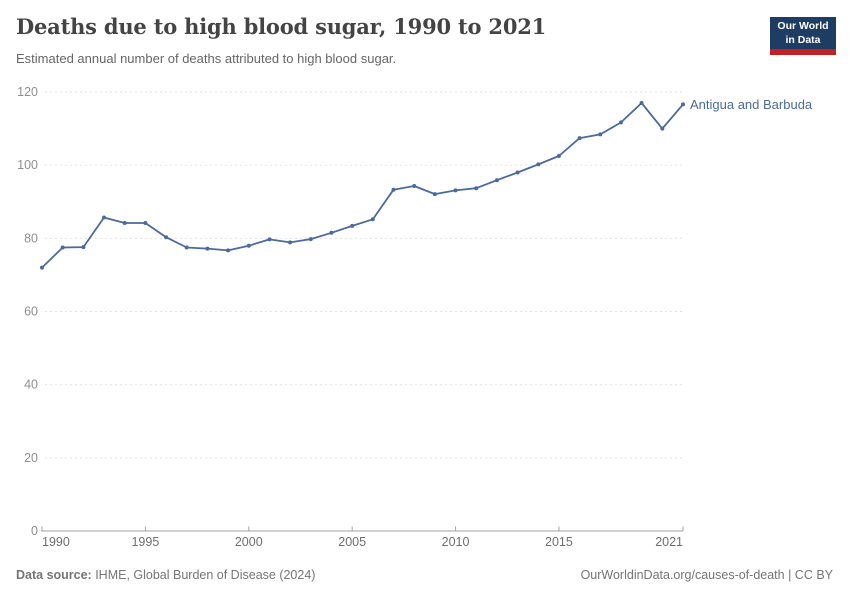  I want to click on x-tick-label: 1995, so click(145, 542).